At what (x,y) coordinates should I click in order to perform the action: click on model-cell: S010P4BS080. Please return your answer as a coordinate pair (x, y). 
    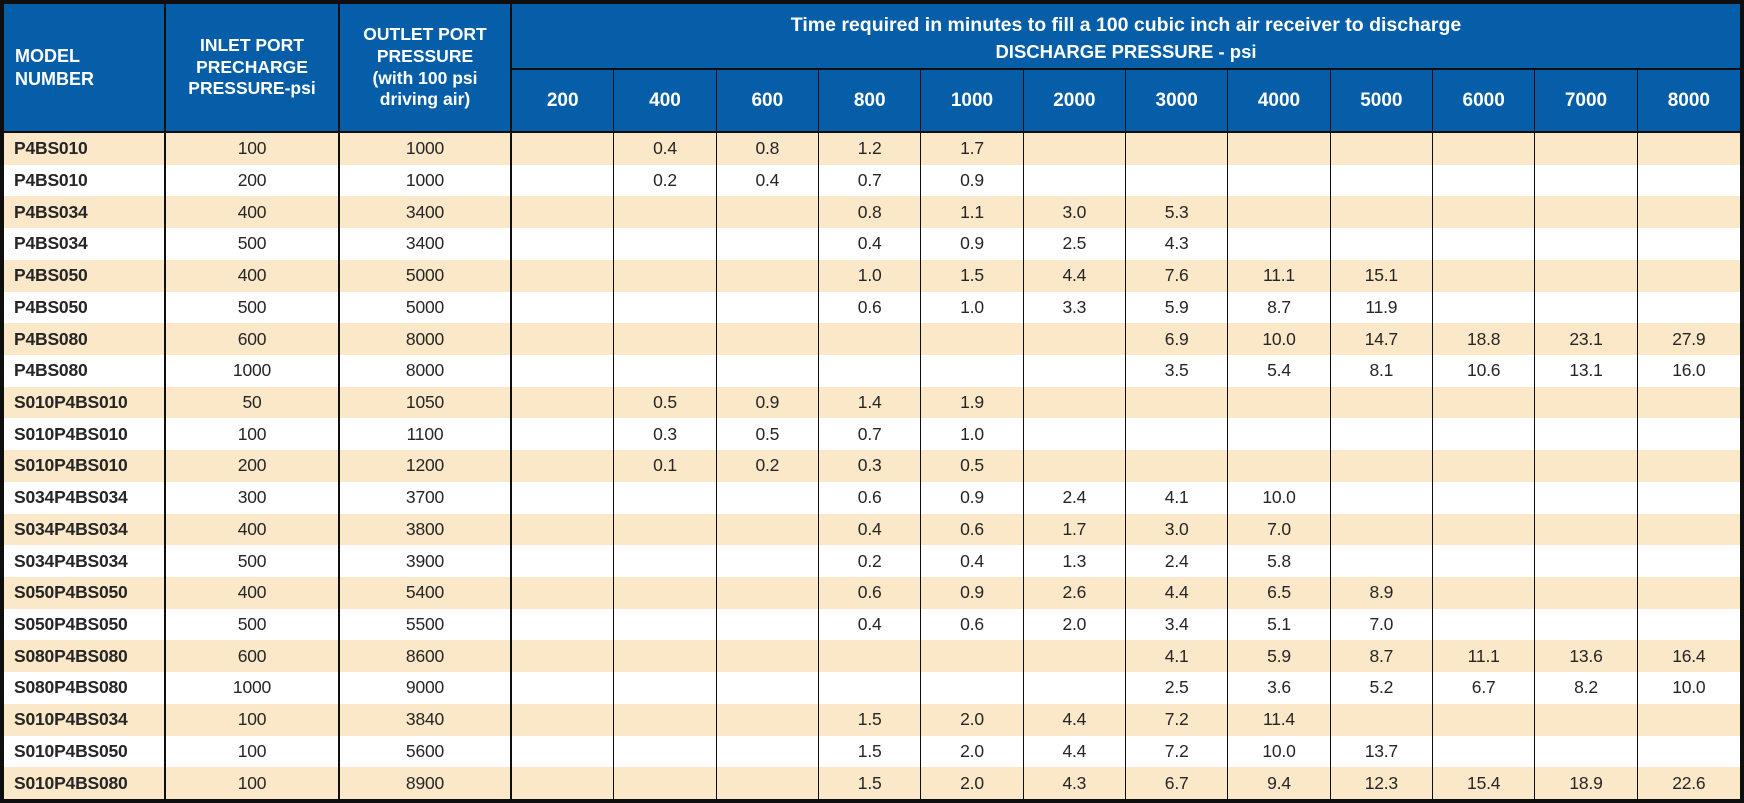
    Looking at the image, I should click on (85, 783).